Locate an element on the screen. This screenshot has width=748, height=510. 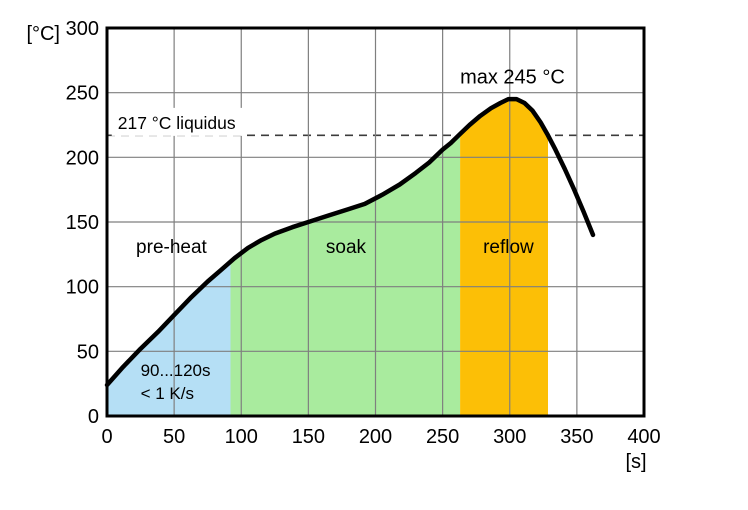
y-tick-label: 100 is located at coordinates (82, 288).